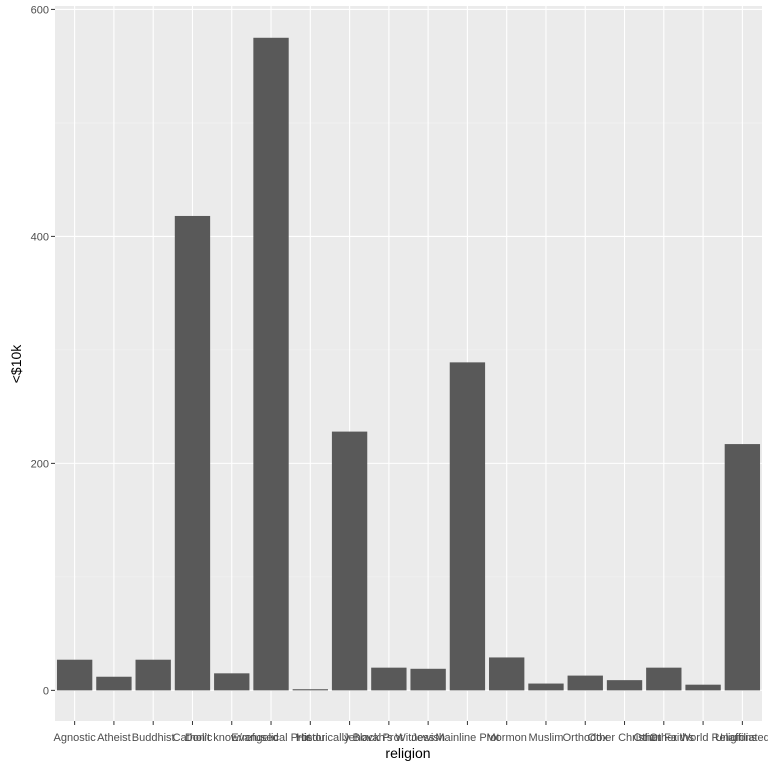 This screenshot has width=768, height=768. I want to click on x-tick-label: Orthodox, so click(586, 738).